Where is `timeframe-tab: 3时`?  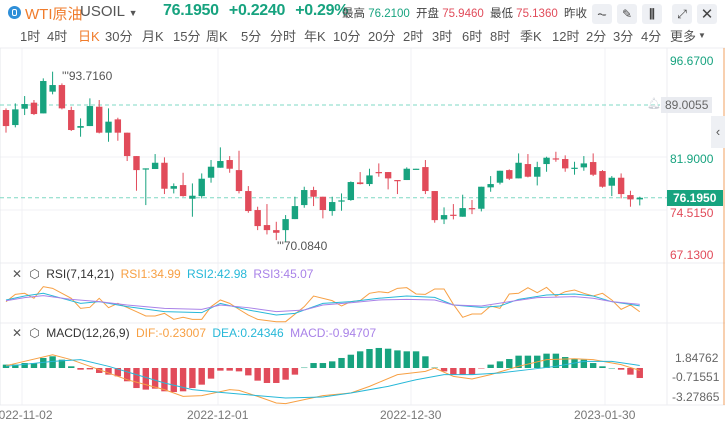 timeframe-tab: 3时 is located at coordinates (442, 36).